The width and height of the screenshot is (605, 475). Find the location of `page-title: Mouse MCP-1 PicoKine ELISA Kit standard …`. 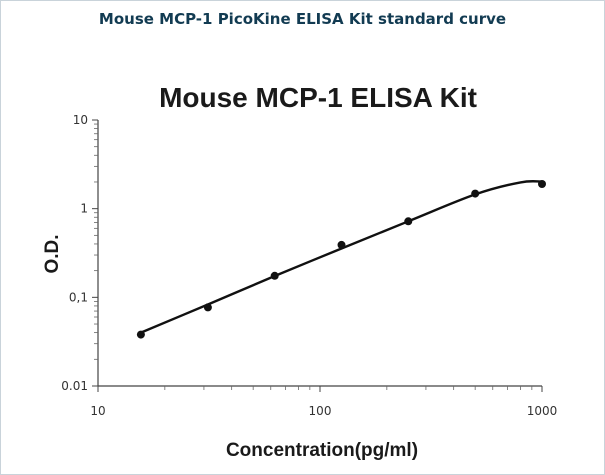

page-title: Mouse MCP-1 PicoKine ELISA Kit standard … is located at coordinates (302, 19).